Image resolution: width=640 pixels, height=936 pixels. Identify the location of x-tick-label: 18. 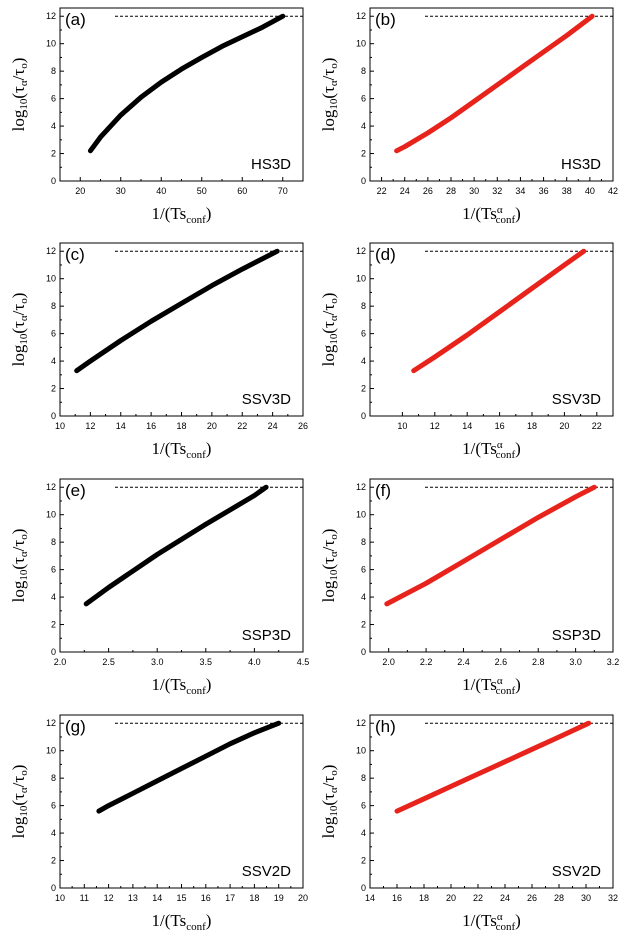
(254, 898).